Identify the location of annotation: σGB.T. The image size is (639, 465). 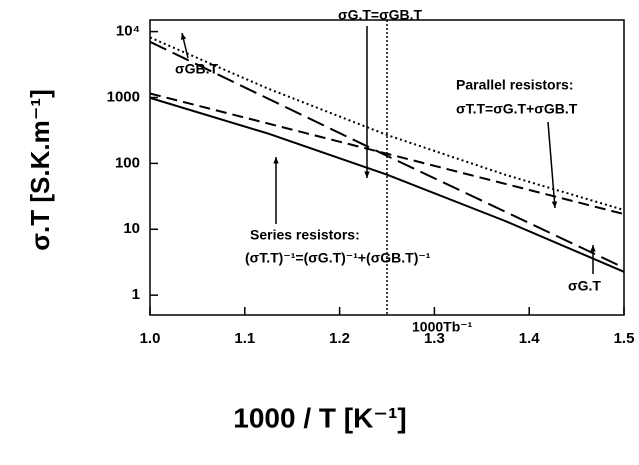
(196, 69).